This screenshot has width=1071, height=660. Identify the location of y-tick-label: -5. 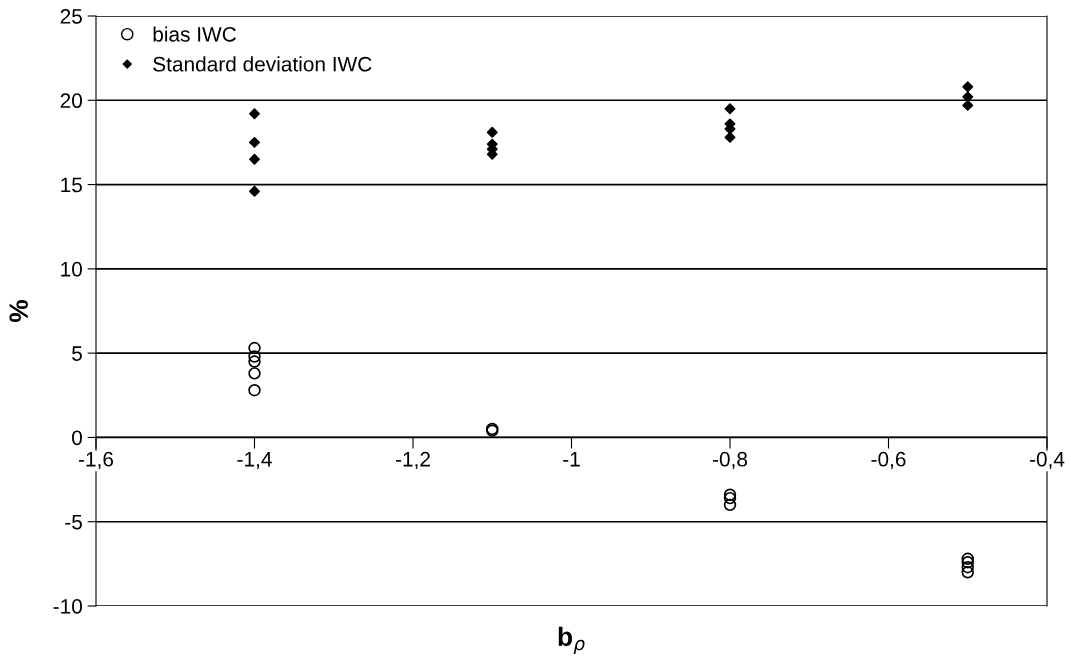
(73, 522).